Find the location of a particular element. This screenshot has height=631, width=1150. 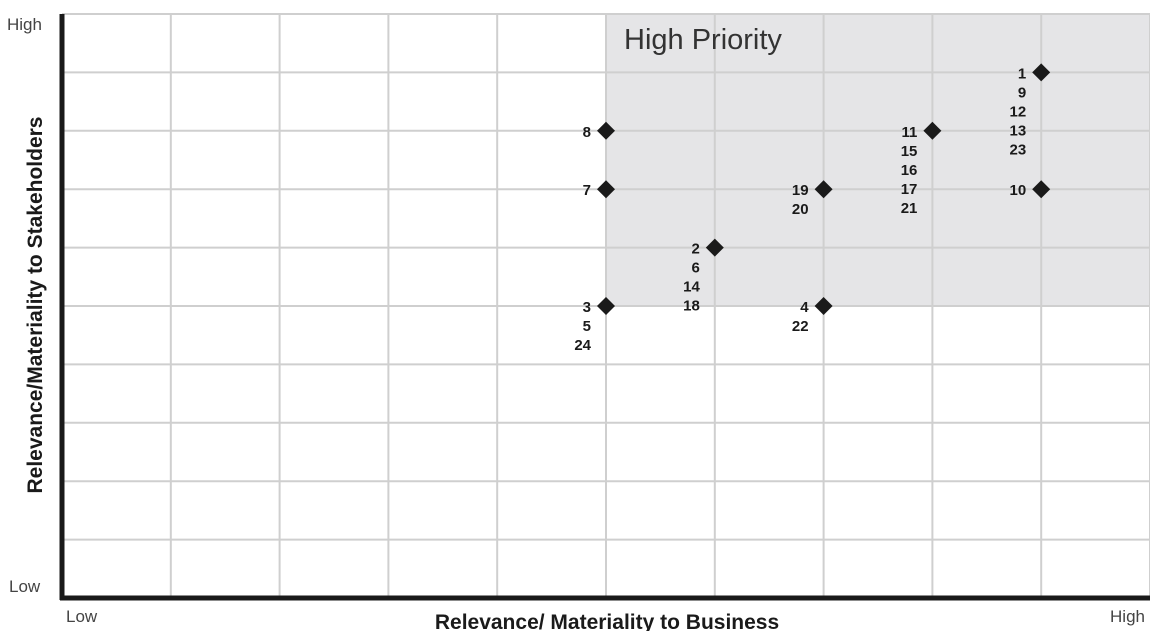

data-point-label: 22 is located at coordinates (800, 326).